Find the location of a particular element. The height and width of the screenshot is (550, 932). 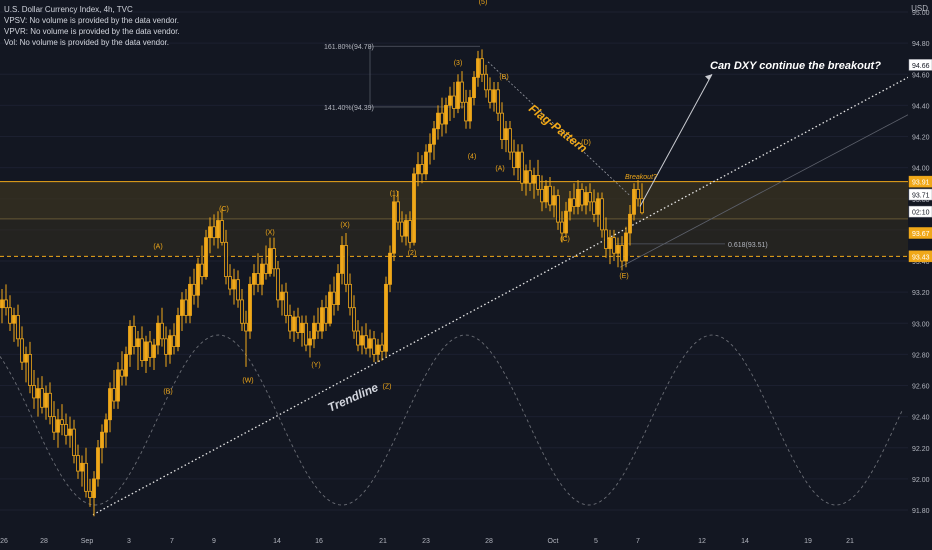

time-axis: 26 28 Sep 3 7 9 14 16 21 23 28 Oct 5 7 12 14 19 21 is located at coordinates (466, 536).